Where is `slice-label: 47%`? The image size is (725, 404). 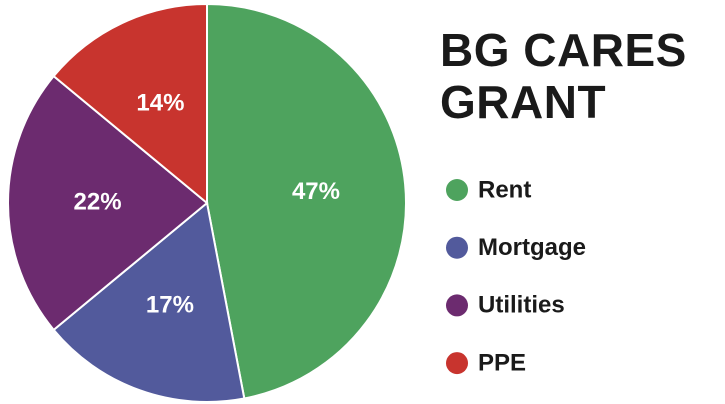 slice-label: 47% is located at coordinates (316, 191).